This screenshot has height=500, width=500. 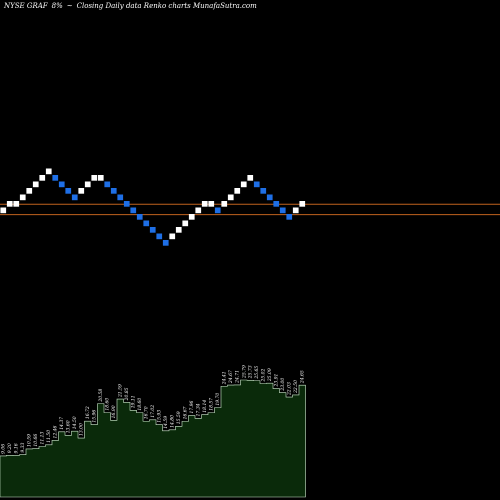 I want to click on volume-label: 15.93, so click(x=160, y=416).